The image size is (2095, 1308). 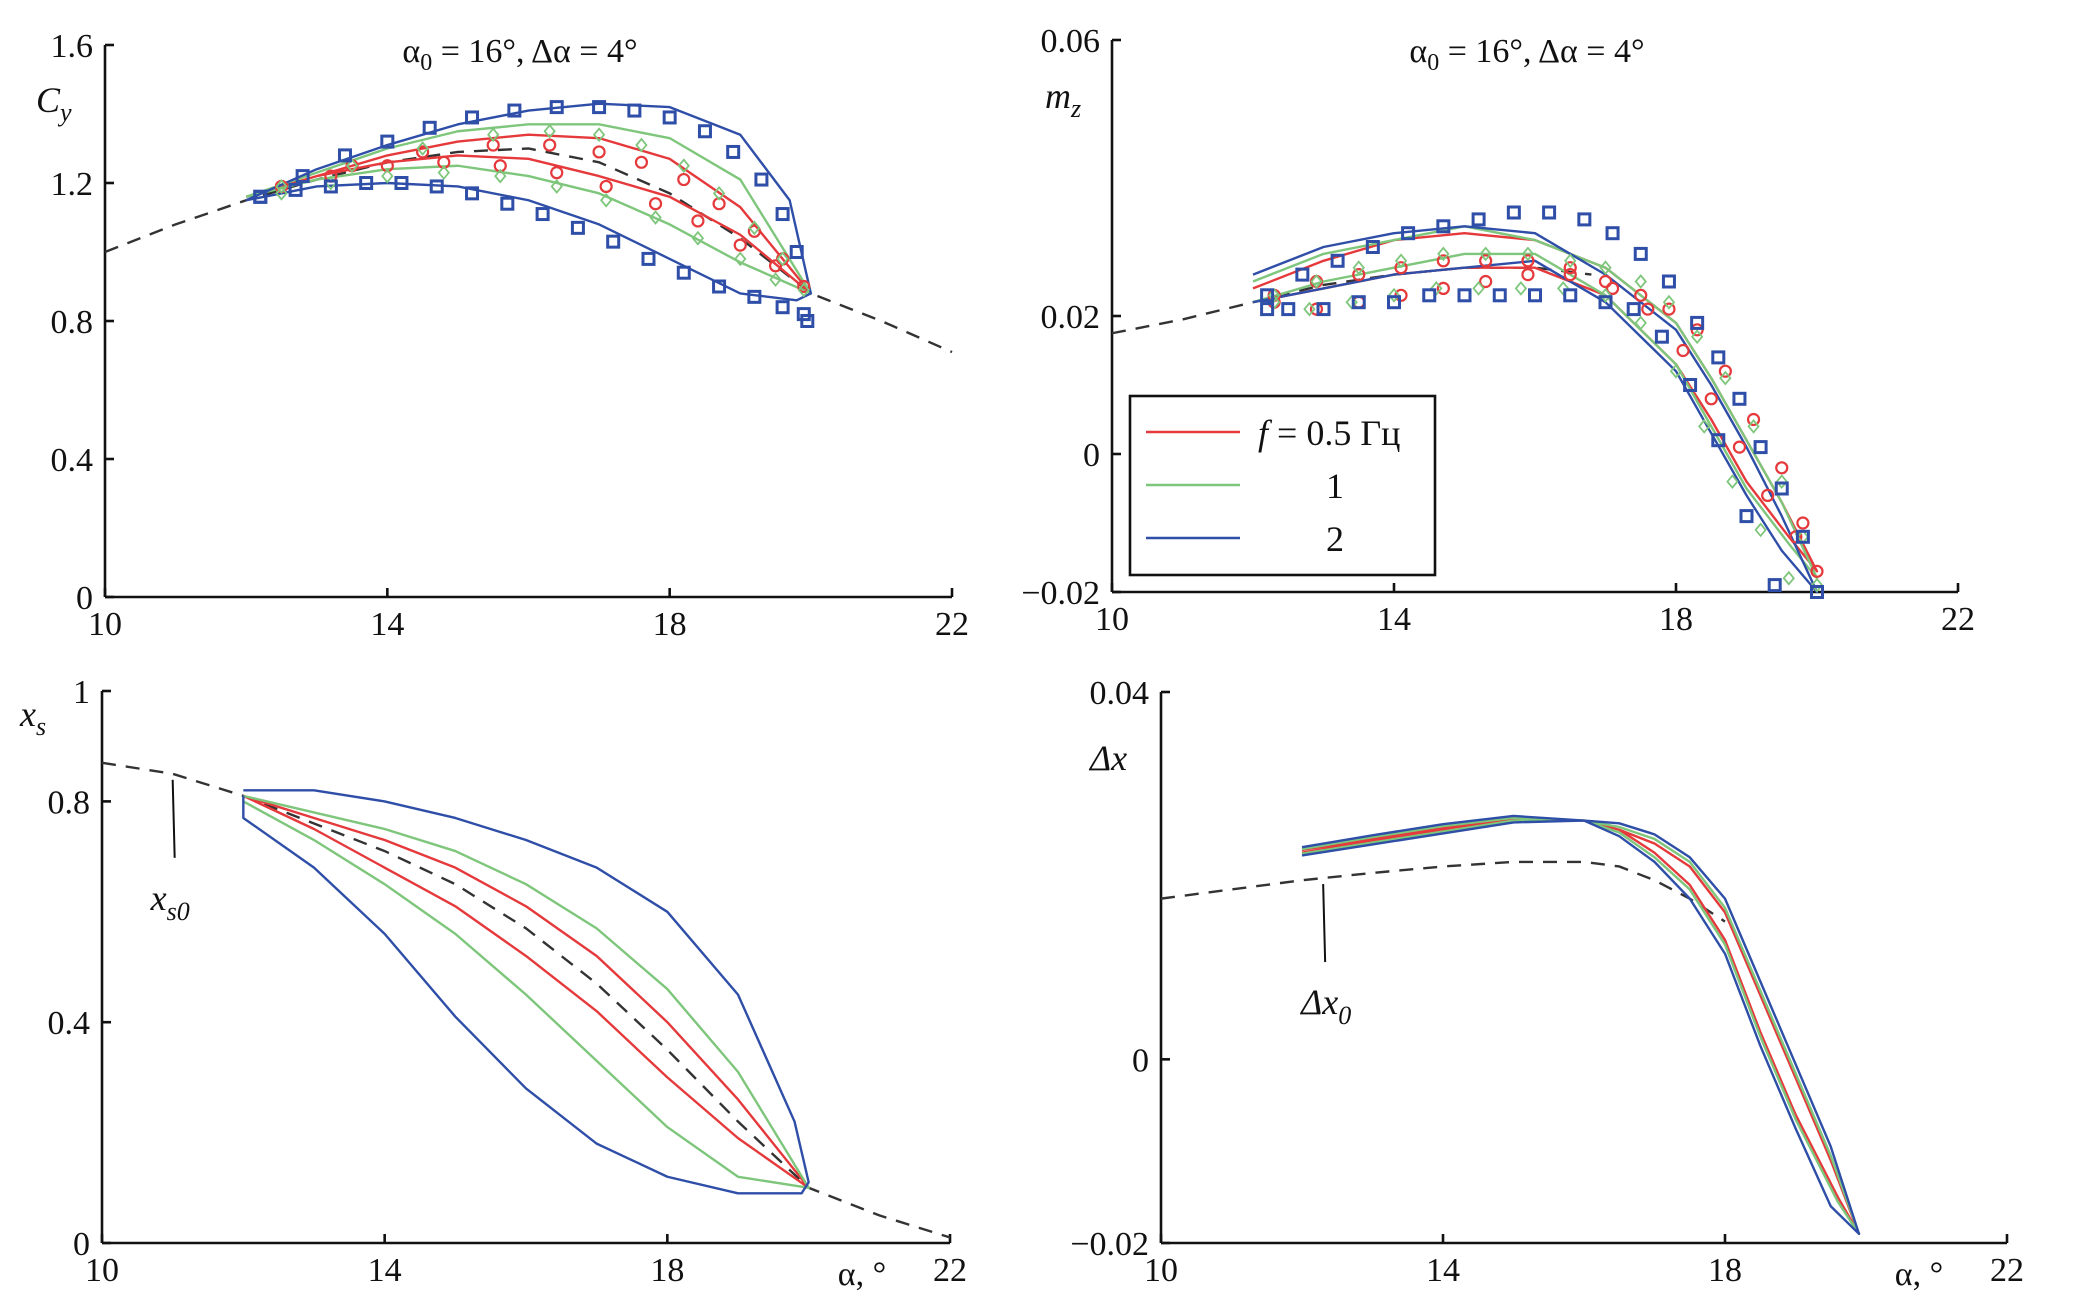 I want to click on y-tick-label: 0.04, so click(x=1120, y=693).